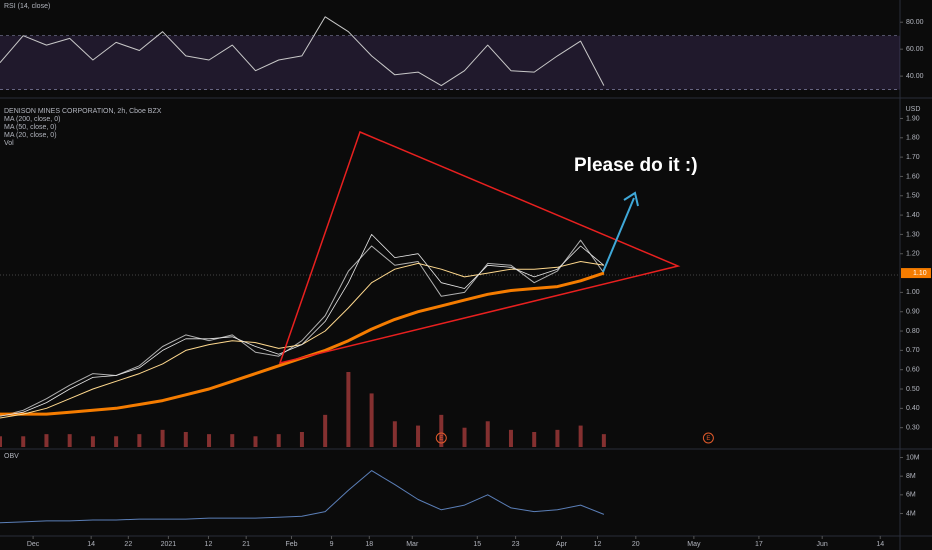 The image size is (932, 550). What do you see at coordinates (913, 331) in the screenshot?
I see `y-tick-label: 0.80` at bounding box center [913, 331].